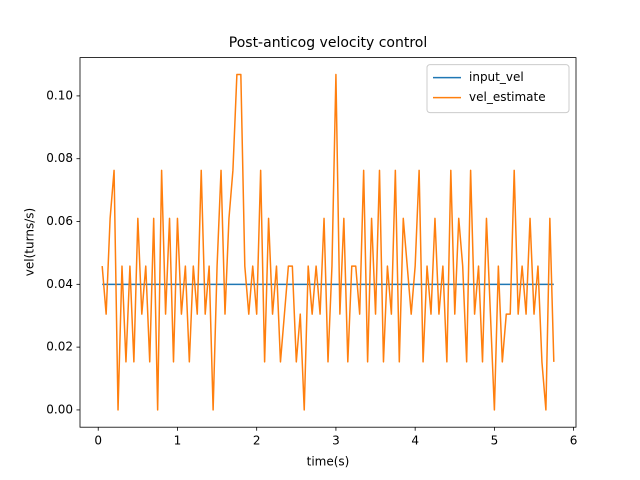 Image resolution: width=640 pixels, height=480 pixels. What do you see at coordinates (574, 441) in the screenshot?
I see `x-tick-label: 6` at bounding box center [574, 441].